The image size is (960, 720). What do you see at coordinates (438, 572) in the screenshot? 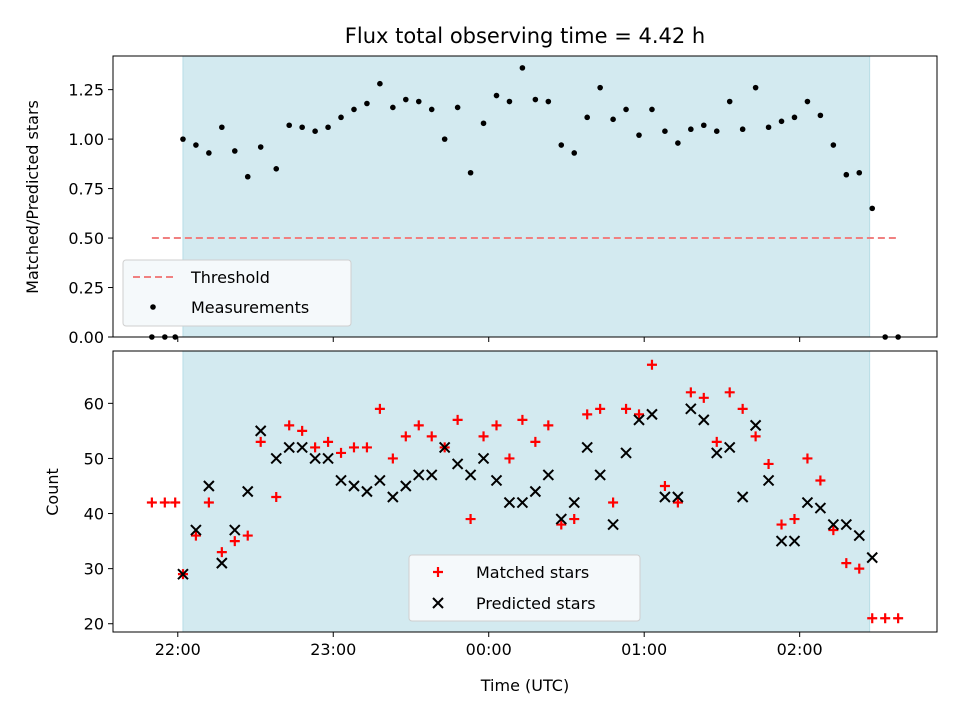
I see `legend-matched-stars-swatch` at bounding box center [438, 572].